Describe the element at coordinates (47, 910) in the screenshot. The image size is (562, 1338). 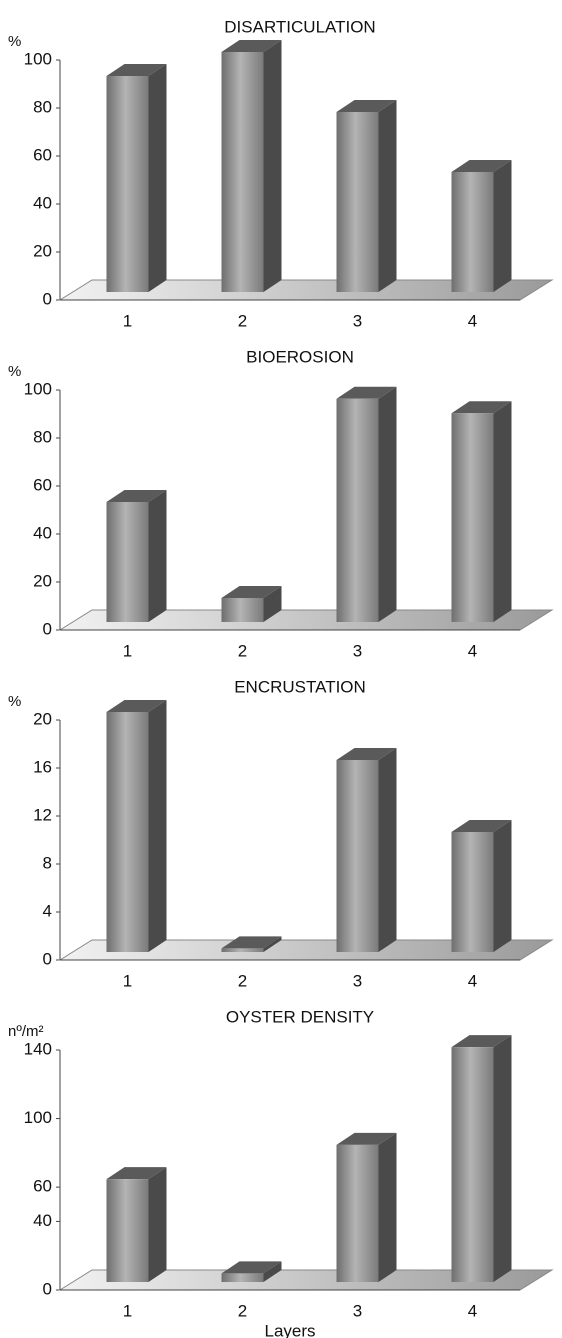
I see `y-tick-label: 4` at that location.